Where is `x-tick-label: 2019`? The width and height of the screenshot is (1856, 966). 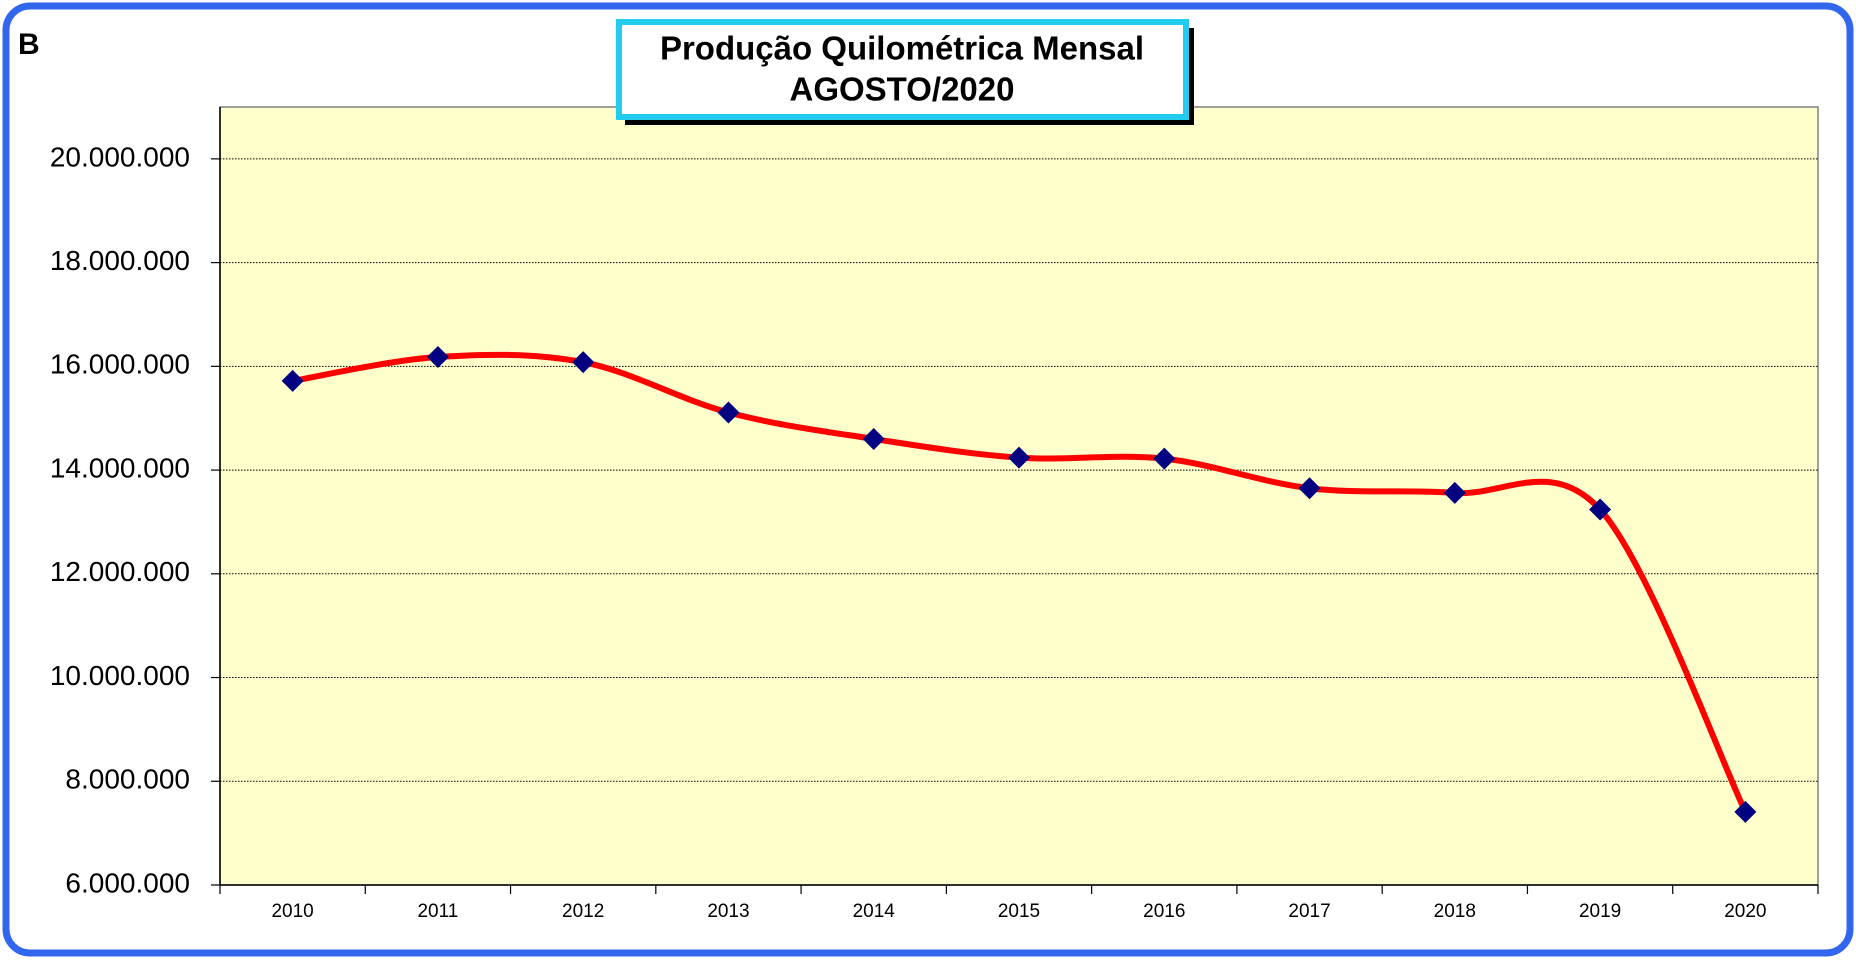 x-tick-label: 2019 is located at coordinates (1600, 911).